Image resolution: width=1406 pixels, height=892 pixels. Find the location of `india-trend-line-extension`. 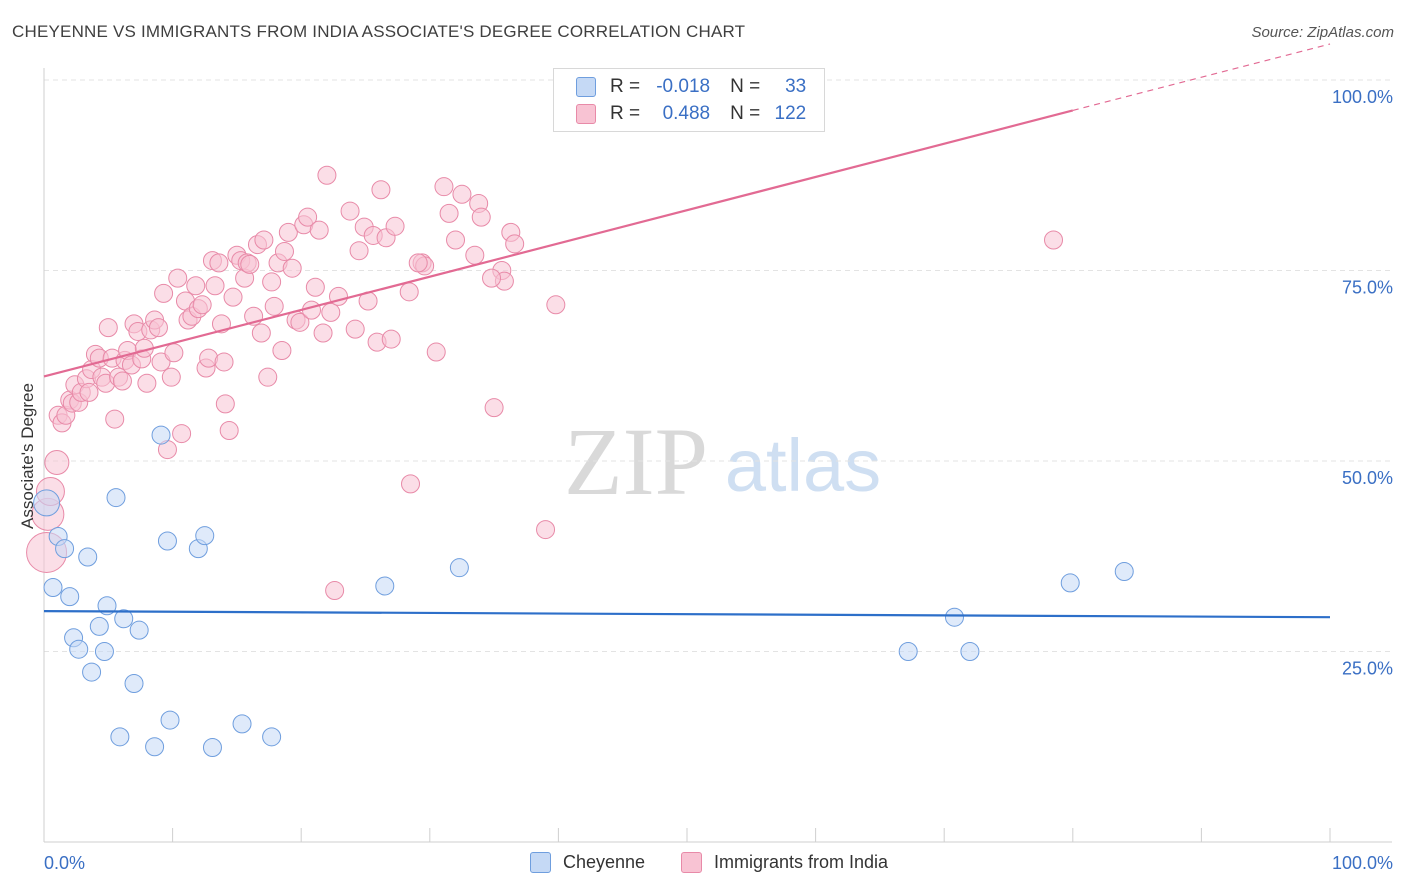

india-trend-line-extension is located at coordinates (1201, 77).